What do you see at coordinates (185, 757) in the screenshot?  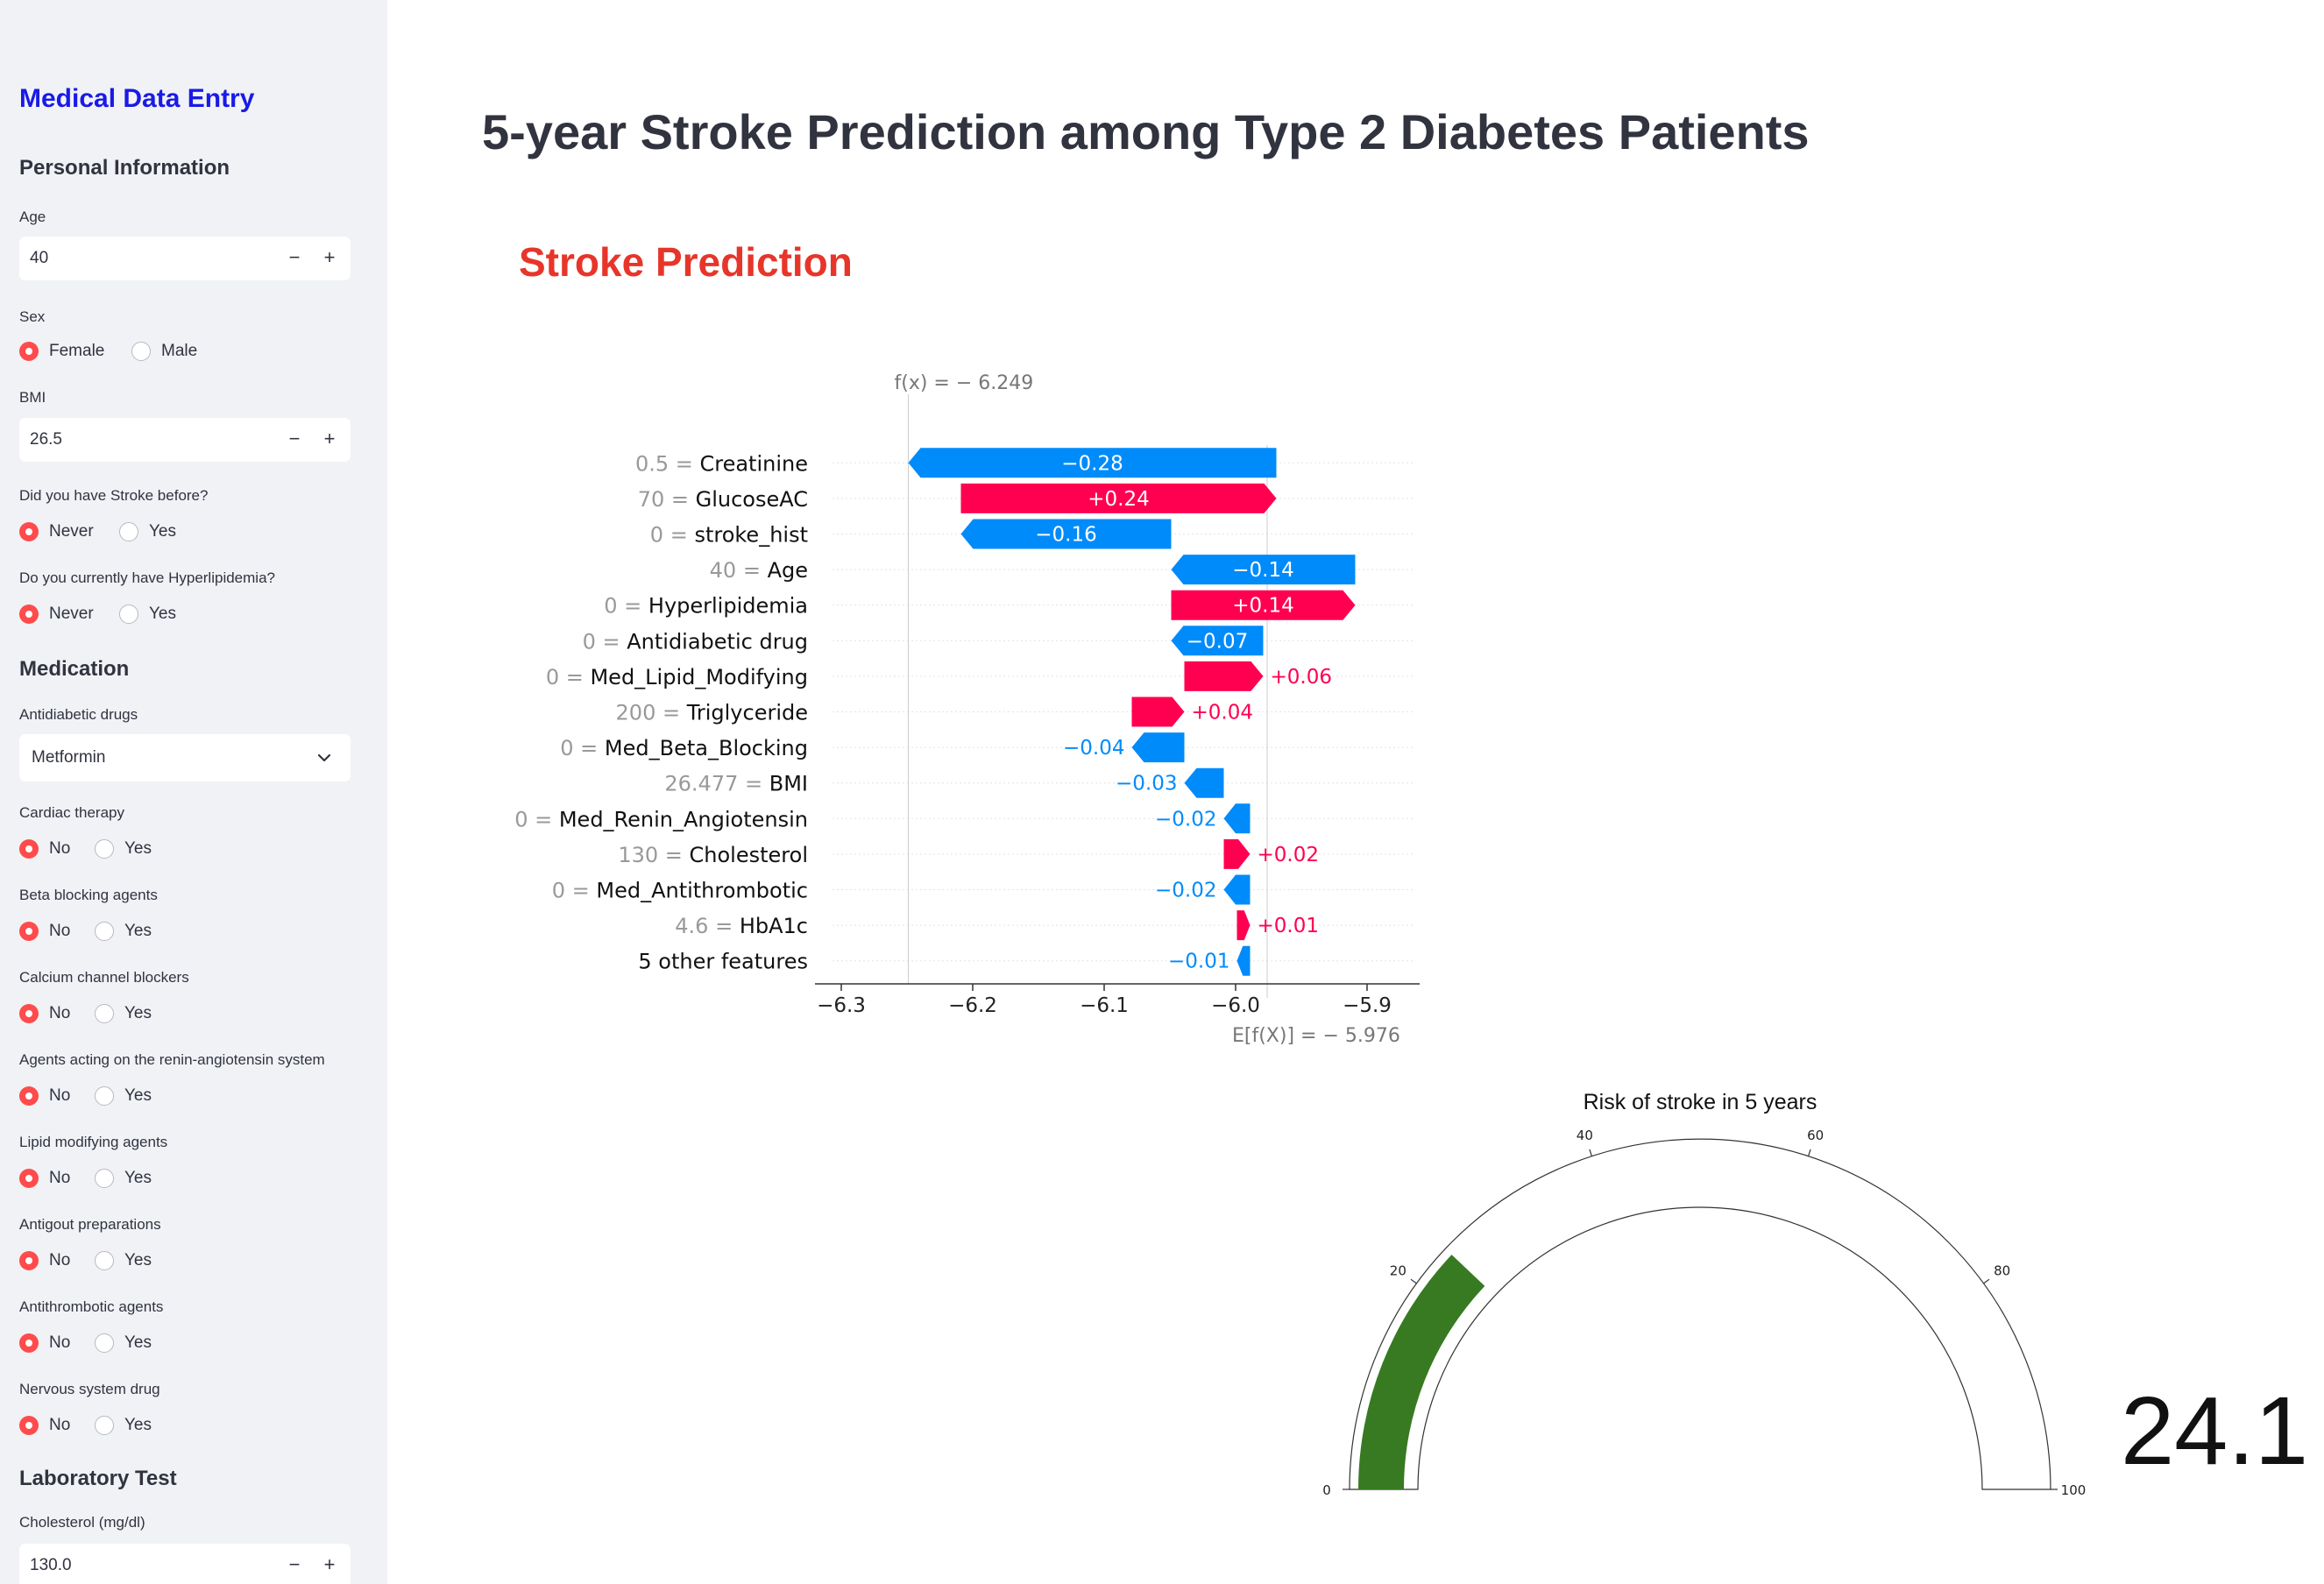 I see `antidiabetic-select: Metformin` at bounding box center [185, 757].